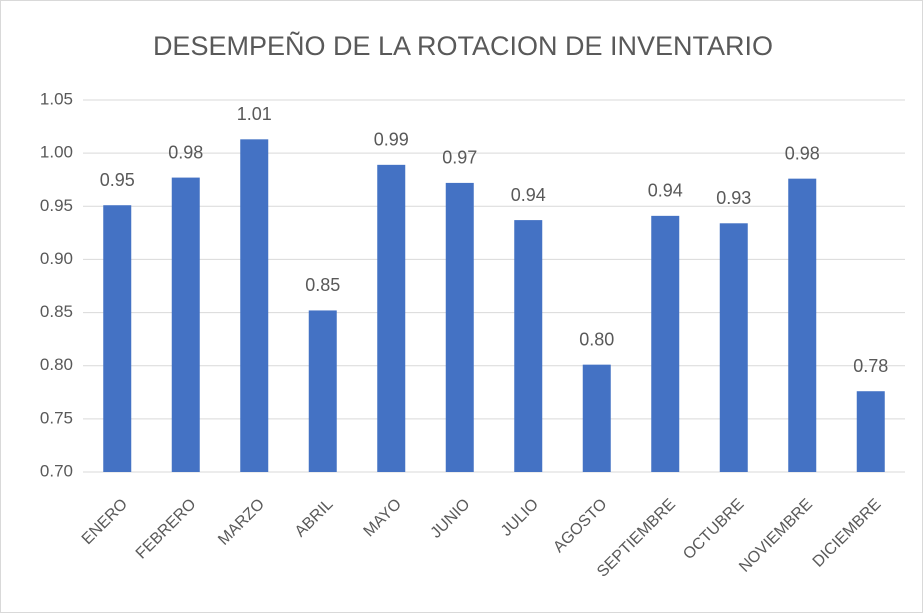  Describe the element at coordinates (870, 366) in the screenshot. I see `data-label: 0.78` at that location.